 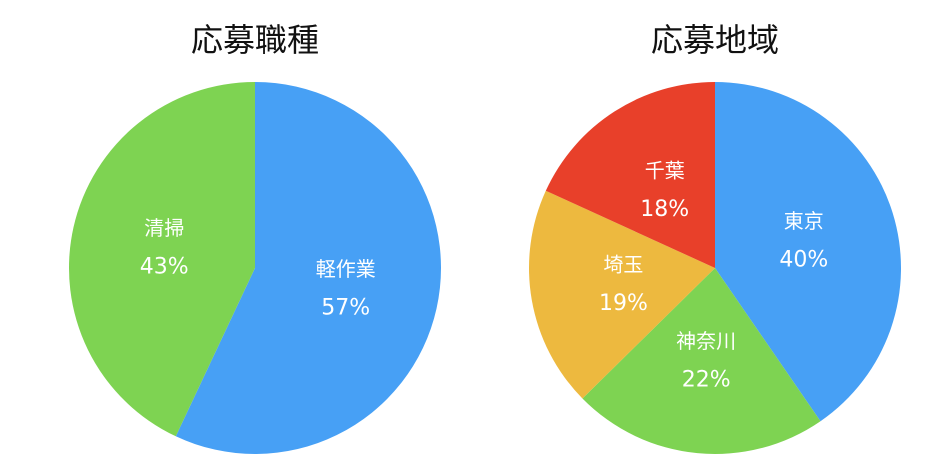 What do you see at coordinates (623, 303) in the screenshot?
I see `slice-value: 19%` at bounding box center [623, 303].